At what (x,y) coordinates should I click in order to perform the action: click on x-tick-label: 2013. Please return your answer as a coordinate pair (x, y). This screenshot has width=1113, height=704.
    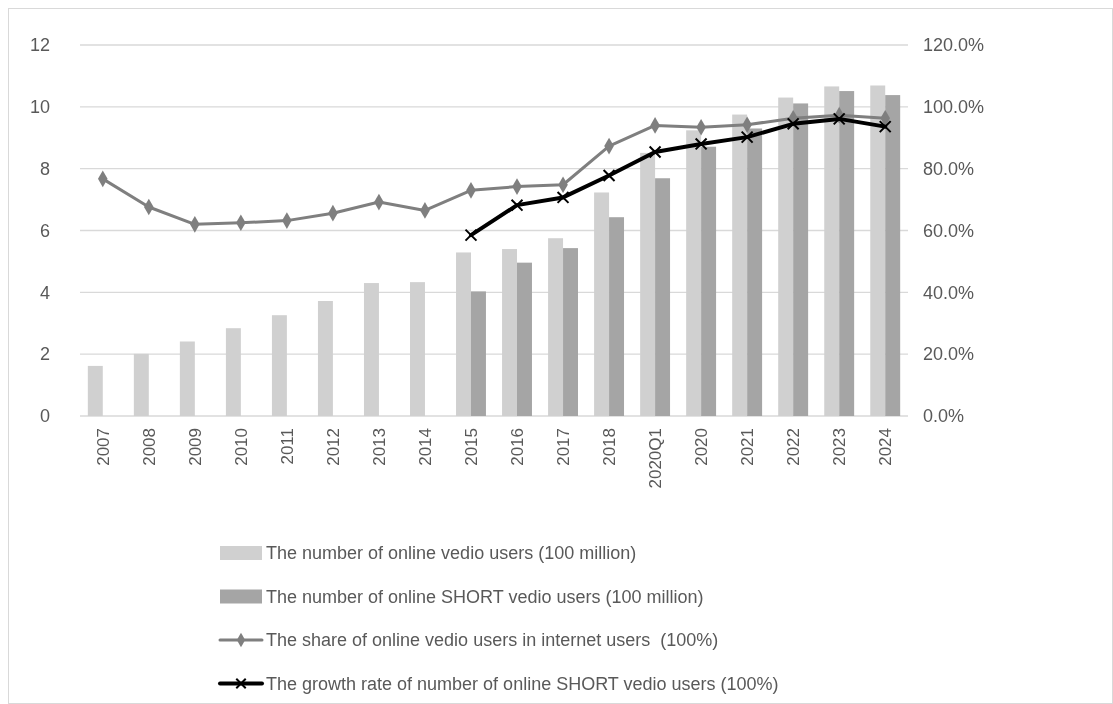
    Looking at the image, I should click on (379, 447).